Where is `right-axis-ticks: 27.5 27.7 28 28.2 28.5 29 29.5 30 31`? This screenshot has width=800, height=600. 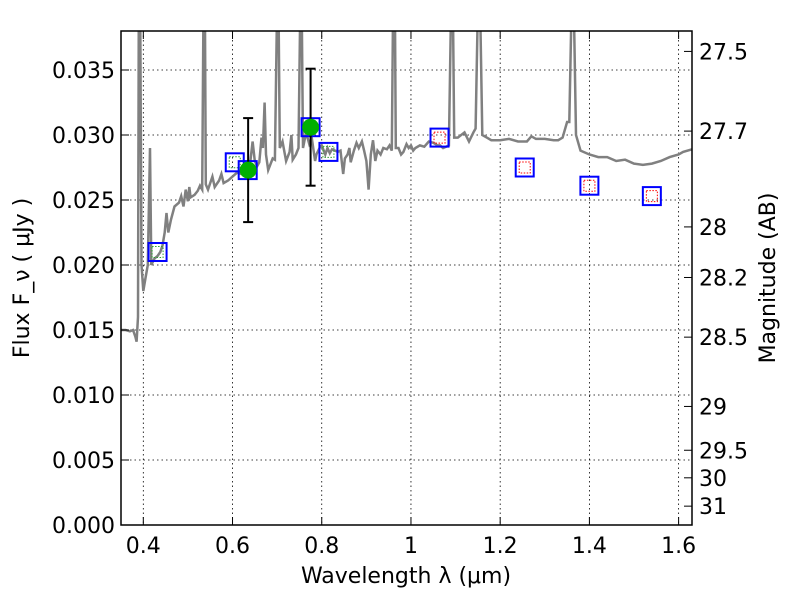
right-axis-ticks: 27.5 27.7 28 28.2 28.5 29 29.5 30 31 is located at coordinates (716, 280).